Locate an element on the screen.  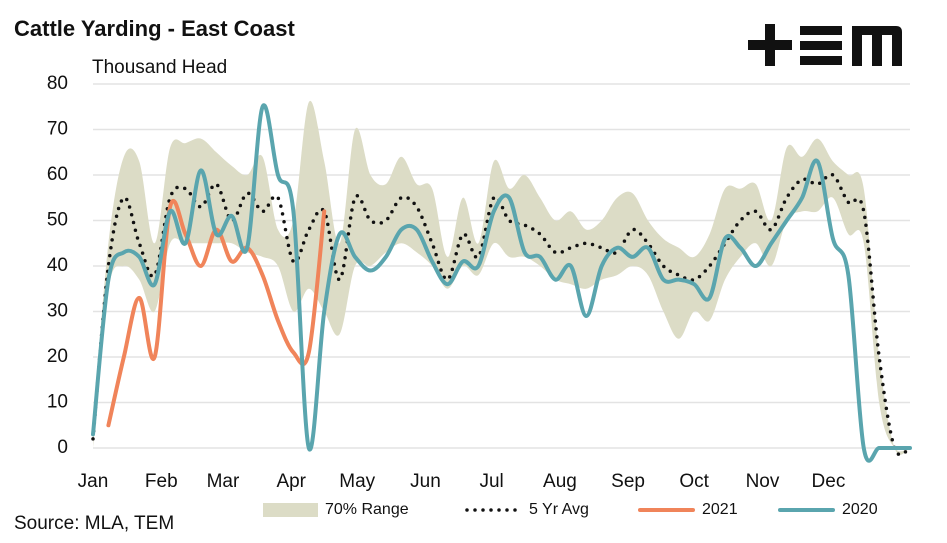
chart-title: Cattle Yarding - East Coast is located at coordinates (154, 28).